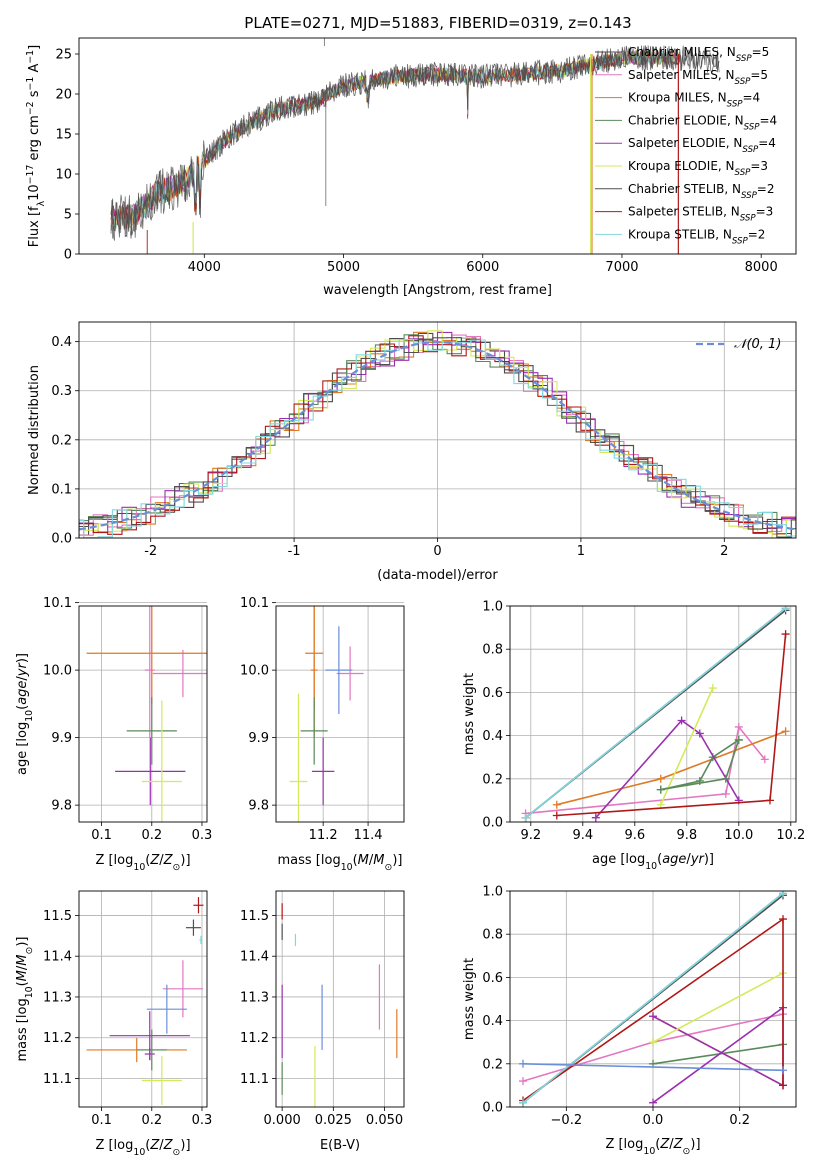  What do you see at coordinates (68, 215) in the screenshot?
I see `y-tick-label: 5` at bounding box center [68, 215].